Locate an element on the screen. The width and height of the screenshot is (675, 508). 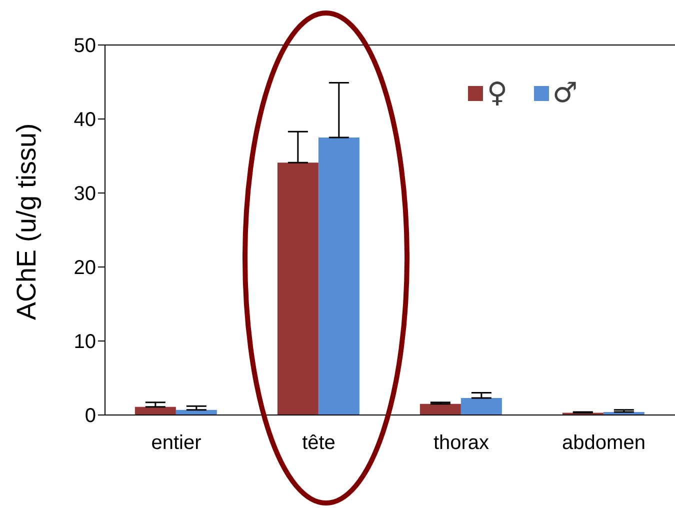
y-axis-title: AChE (u/g tissu) is located at coordinates (27, 221).